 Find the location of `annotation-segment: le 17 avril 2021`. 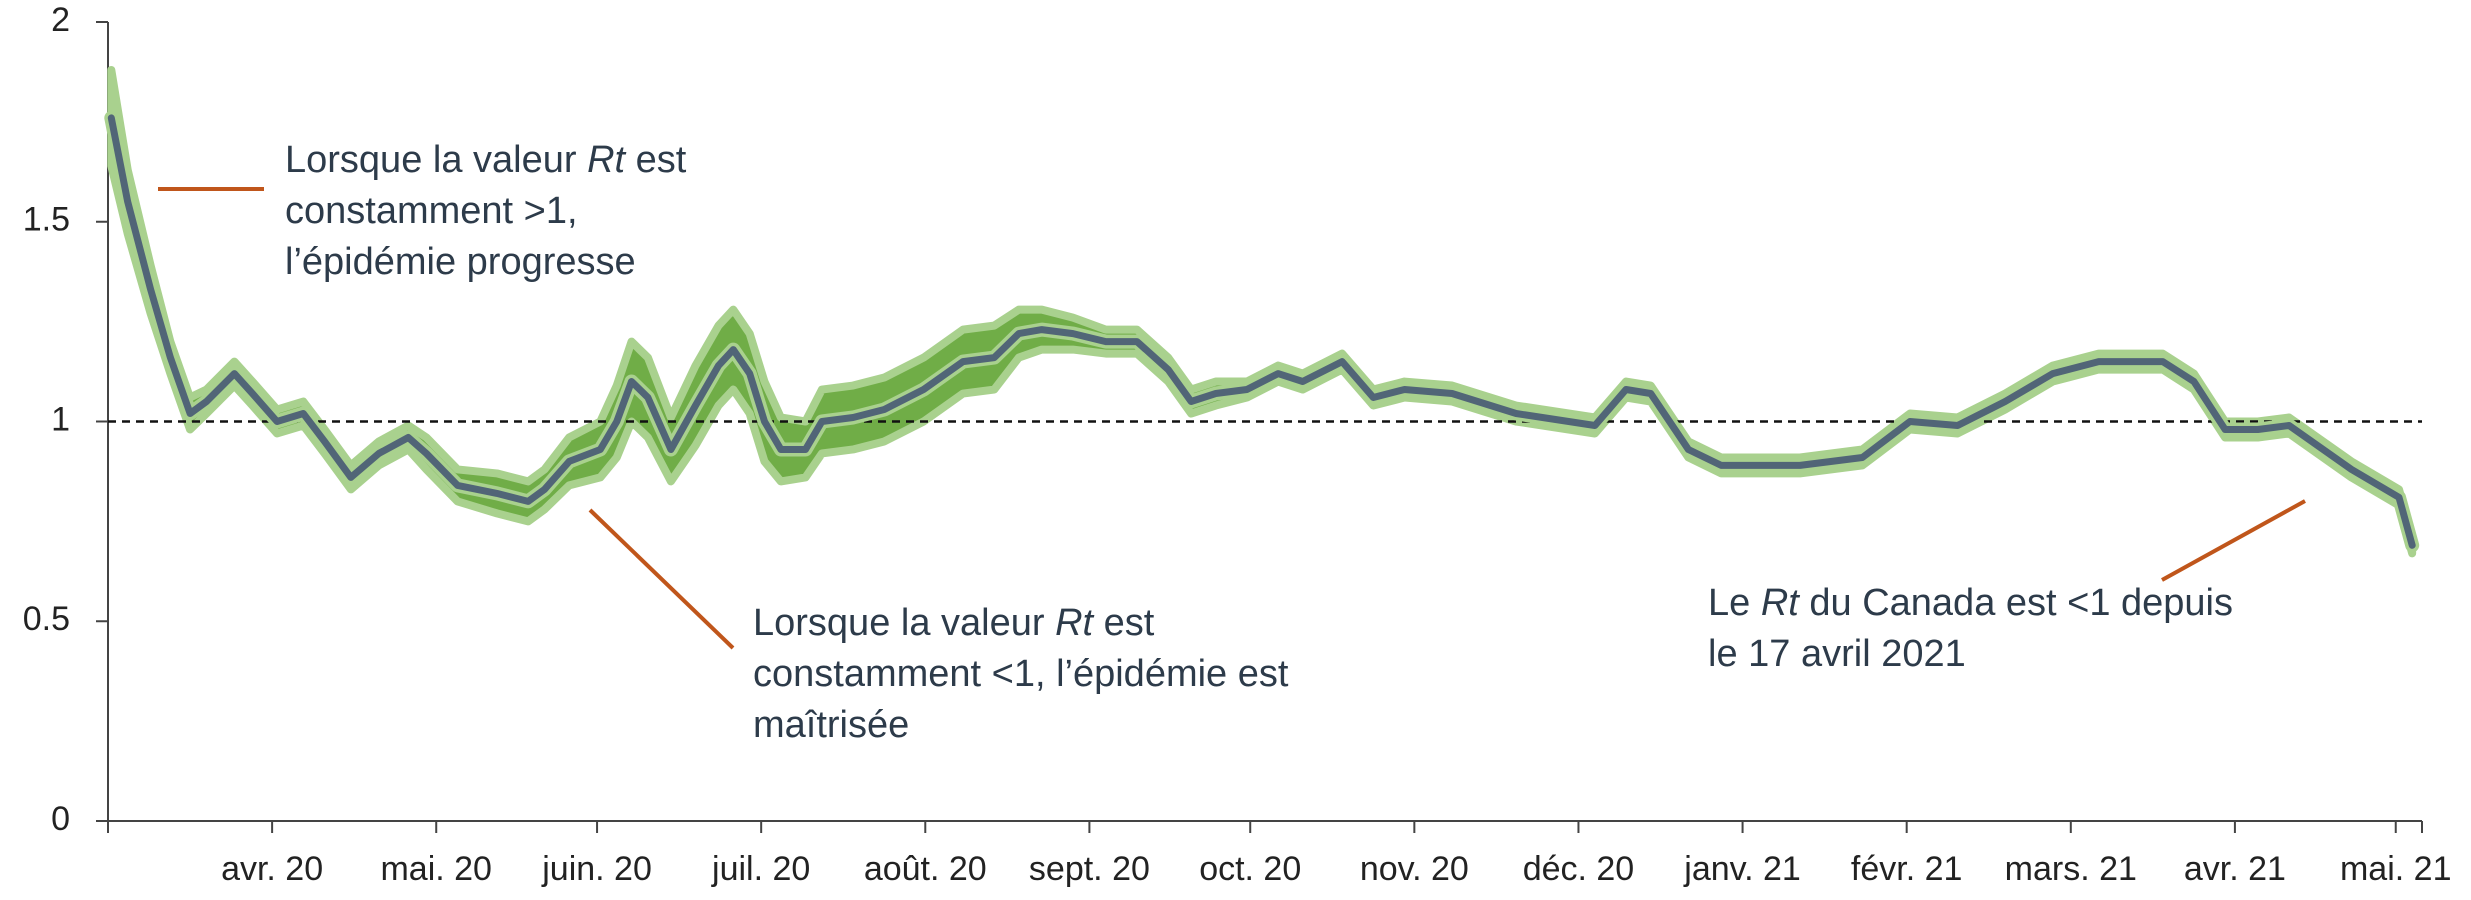

annotation-segment: le 17 avril 2021 is located at coordinates (1837, 654).